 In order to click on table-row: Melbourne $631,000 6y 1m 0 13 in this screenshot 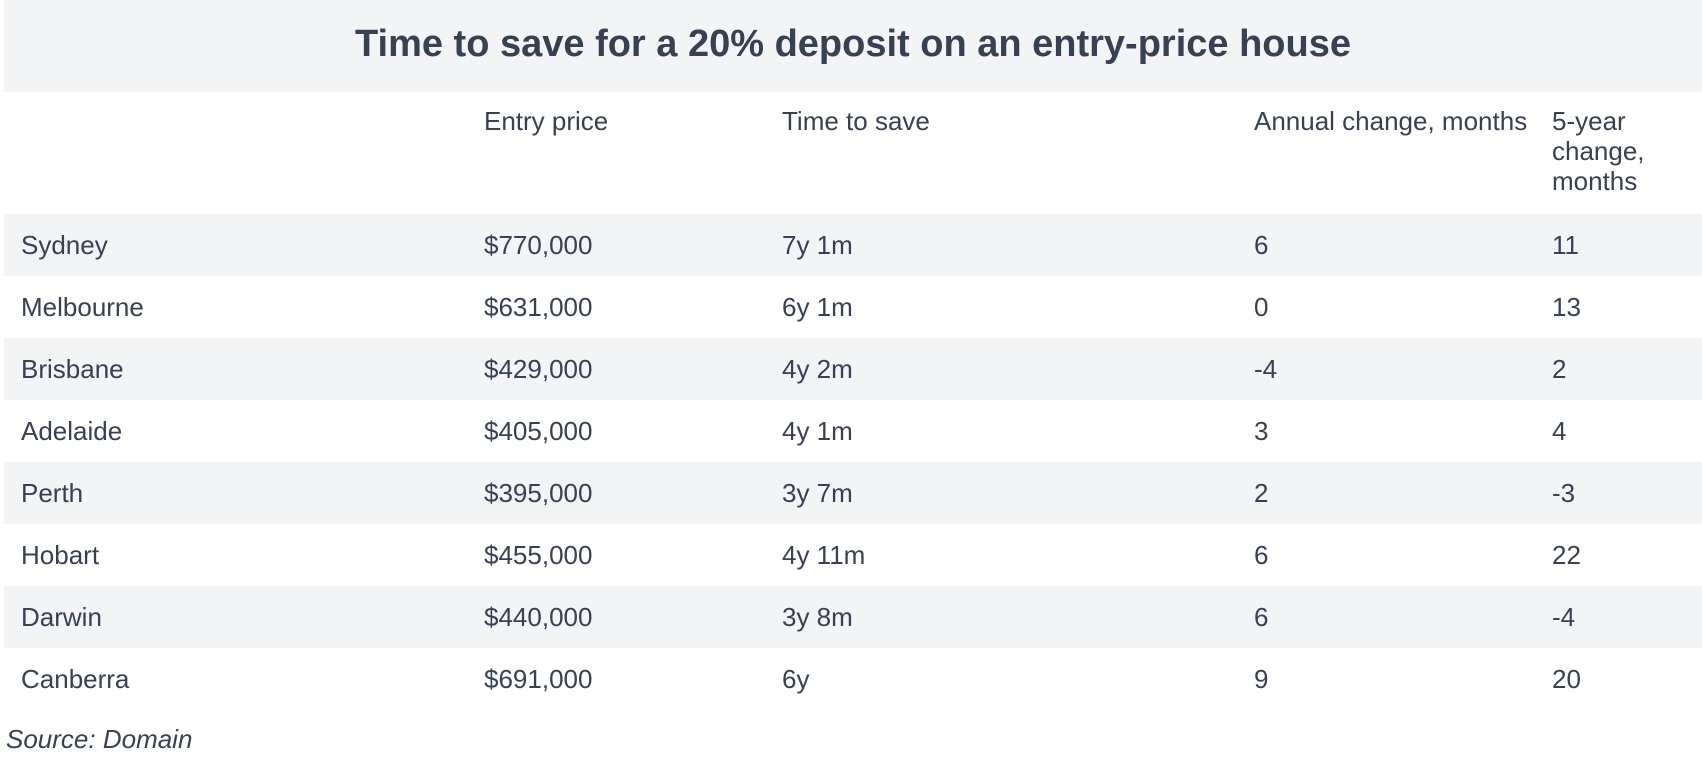, I will do `click(853, 307)`.